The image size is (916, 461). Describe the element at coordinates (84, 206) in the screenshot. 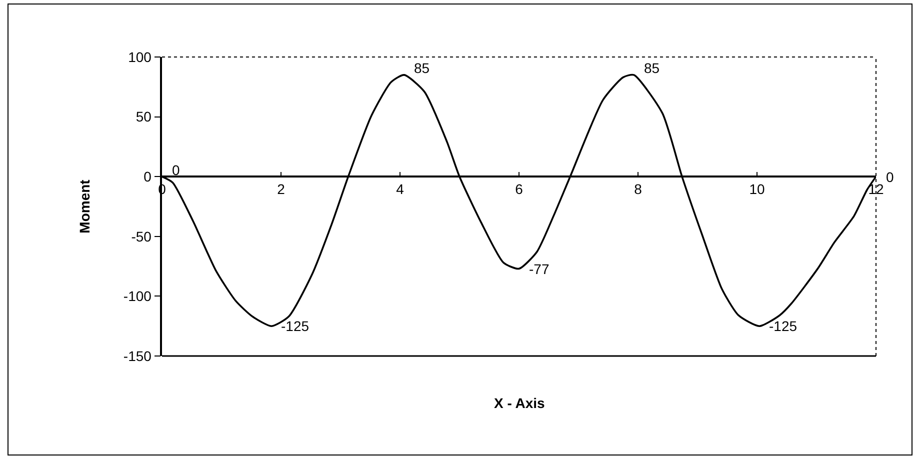

I see `y-axis-title: Moment` at that location.